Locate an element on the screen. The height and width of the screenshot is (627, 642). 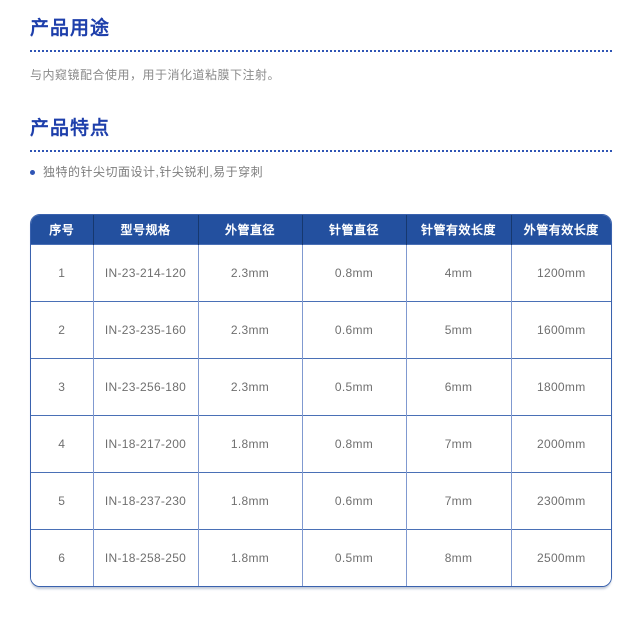
table-row: 6 IN-18-258-250 1.8mm 0.5mm 8mm 2500mm is located at coordinates (321, 557).